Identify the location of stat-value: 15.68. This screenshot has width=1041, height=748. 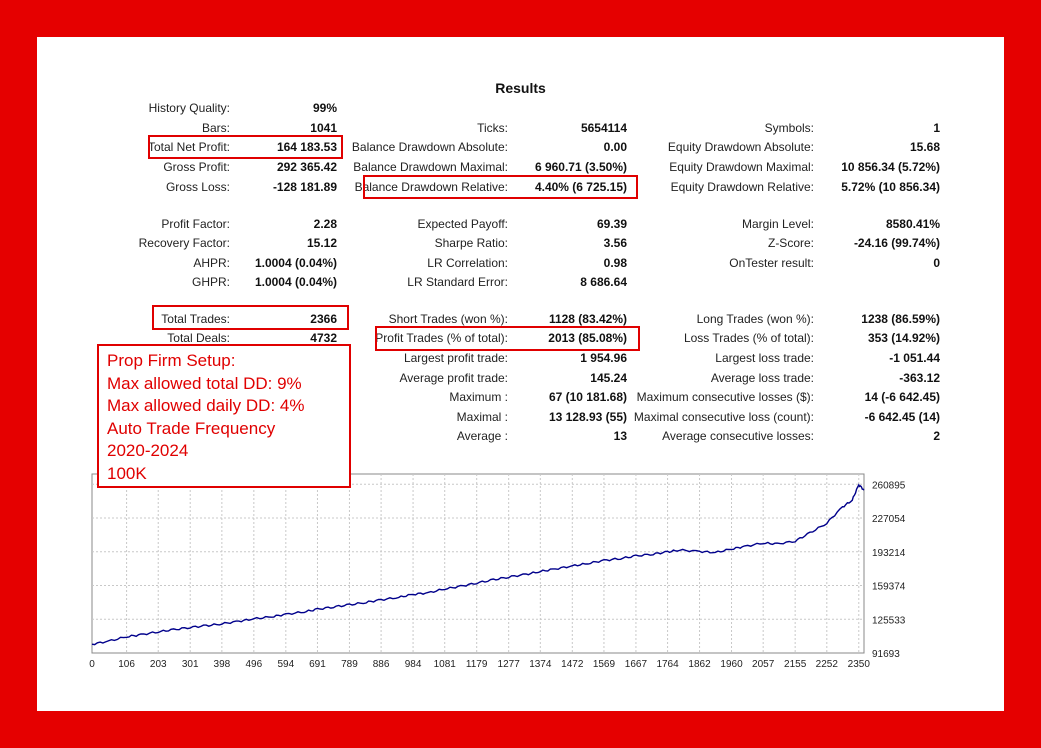
(924, 147).